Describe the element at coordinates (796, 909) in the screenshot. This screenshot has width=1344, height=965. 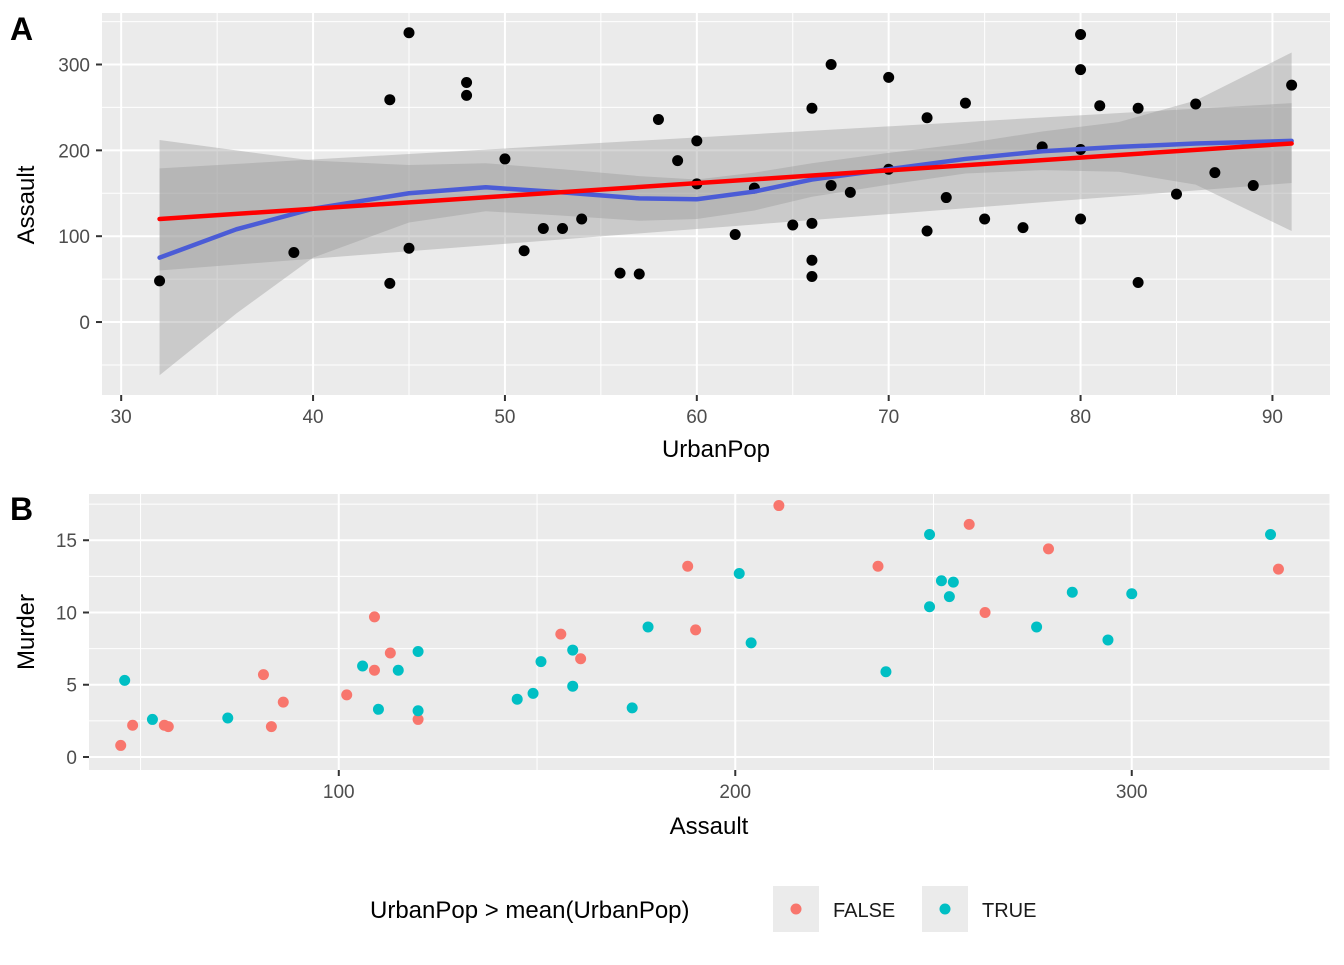
I see `legend-swatch-false` at that location.